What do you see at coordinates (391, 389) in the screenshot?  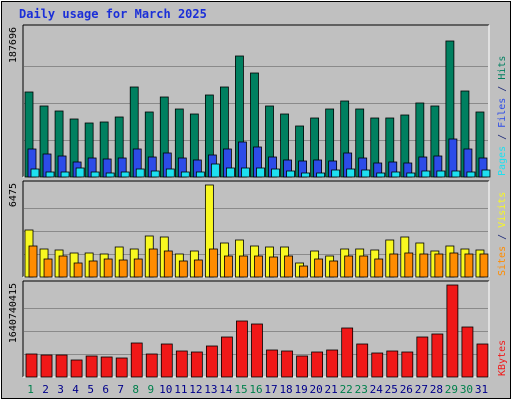 I see `x-tick-label-day-25: 25` at bounding box center [391, 389].